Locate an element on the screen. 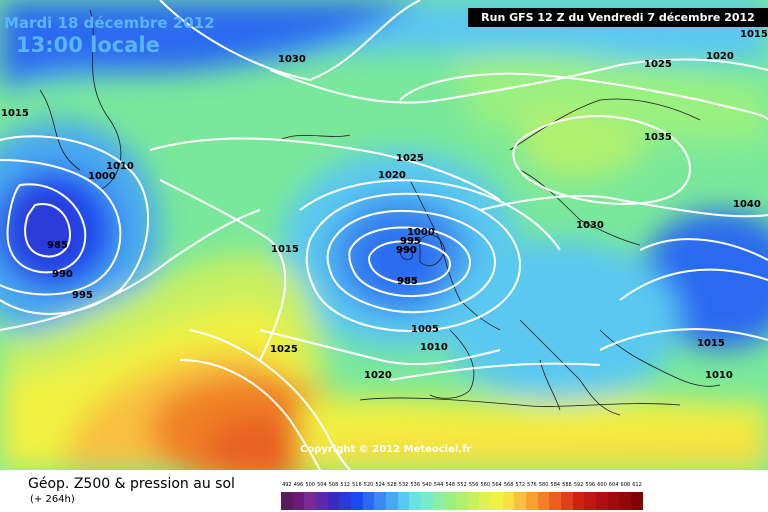 Image resolution: width=768 pixels, height=512 pixels. legend-value: 512 is located at coordinates (345, 485).